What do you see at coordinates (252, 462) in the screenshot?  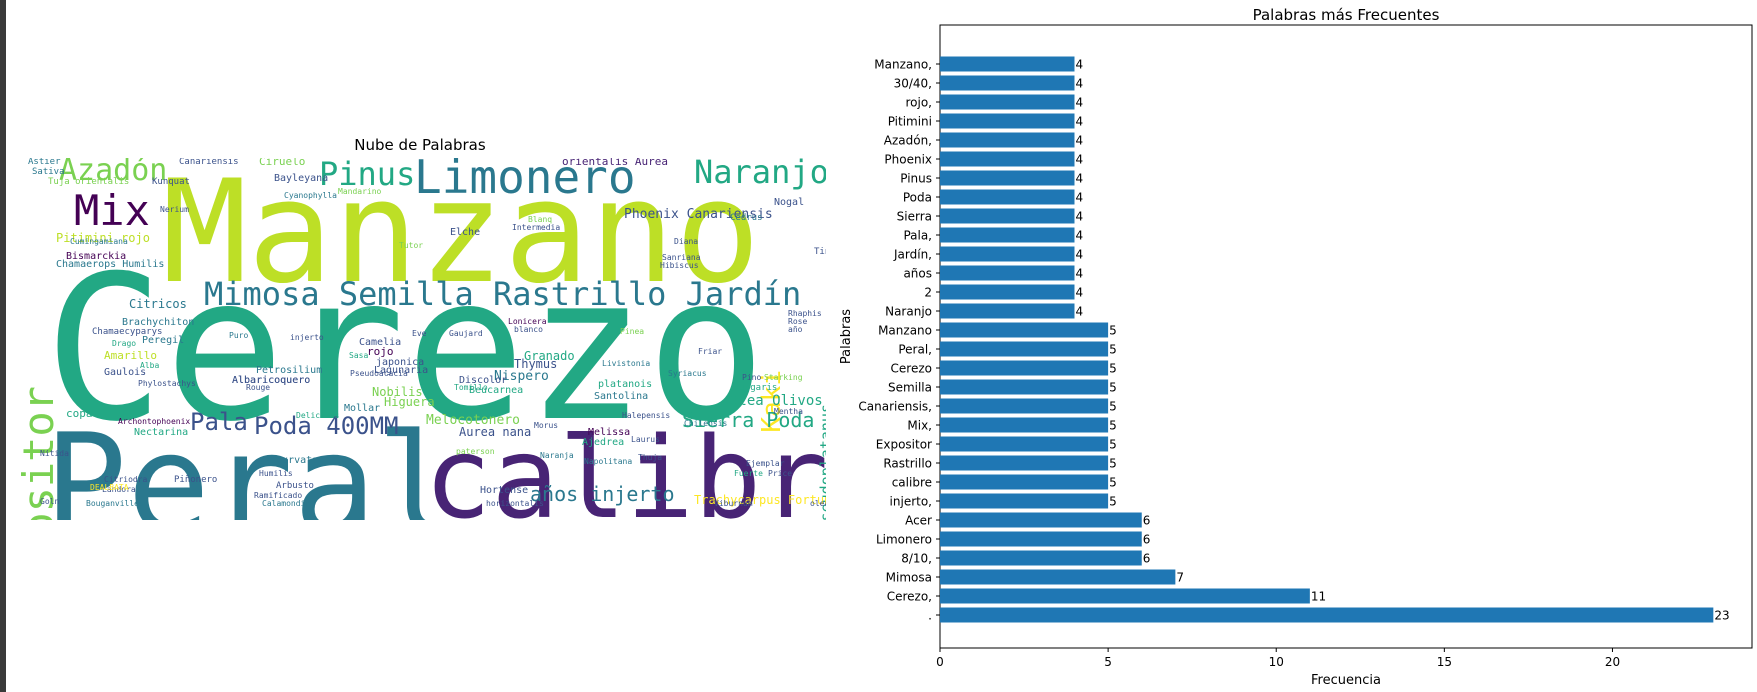 I see `wordcloud-word: Peral` at bounding box center [252, 462].